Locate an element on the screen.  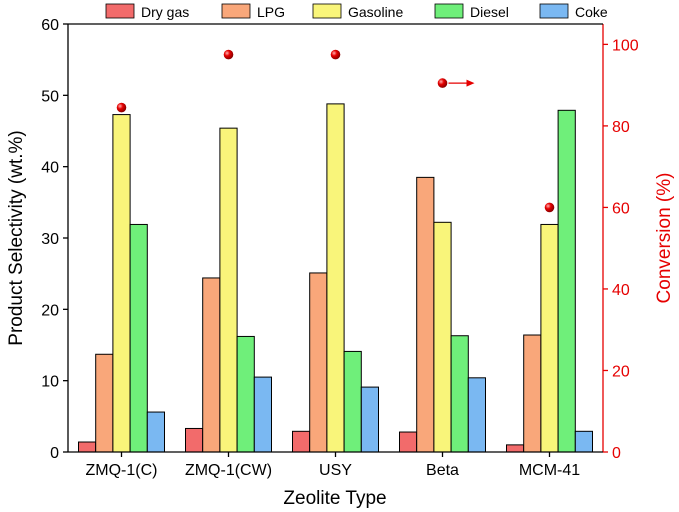
y2-tick-label: 40 is located at coordinates (621, 290).